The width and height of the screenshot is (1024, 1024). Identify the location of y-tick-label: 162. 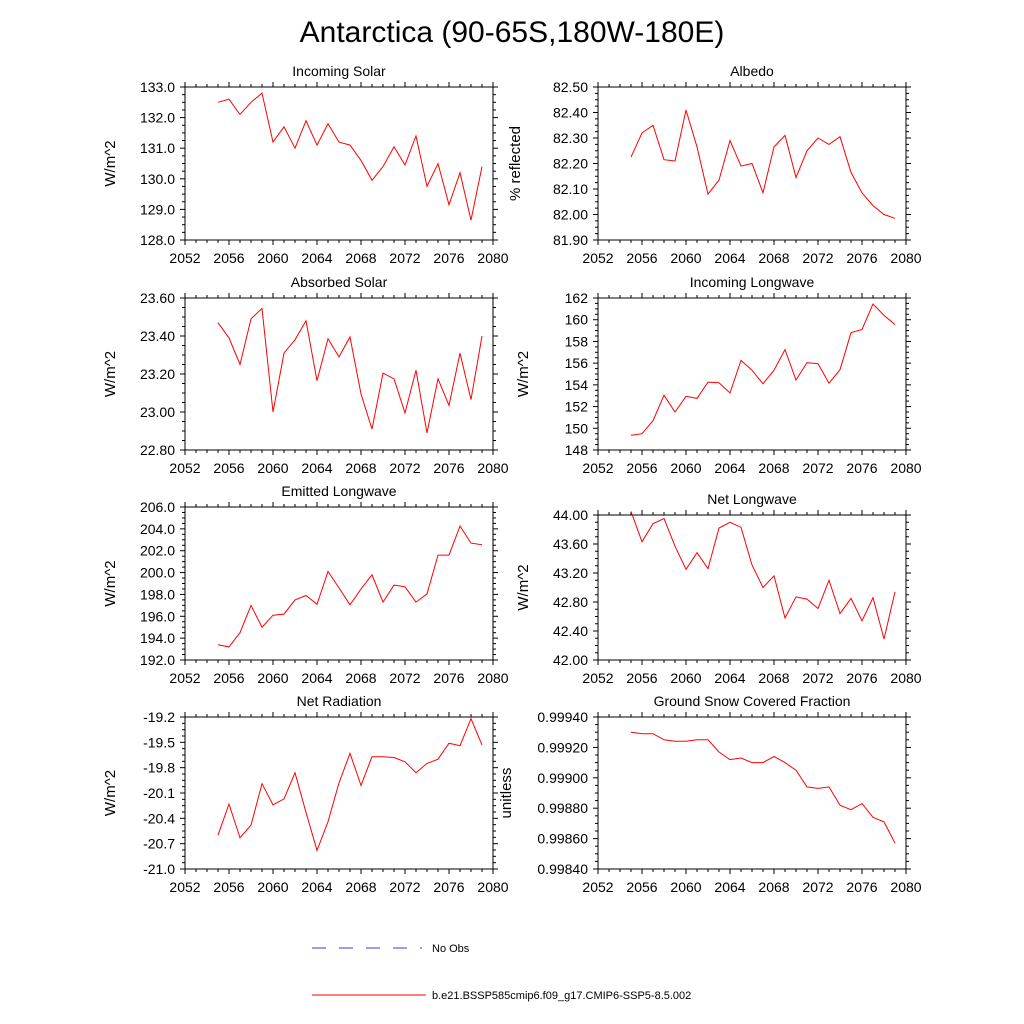
(577, 298).